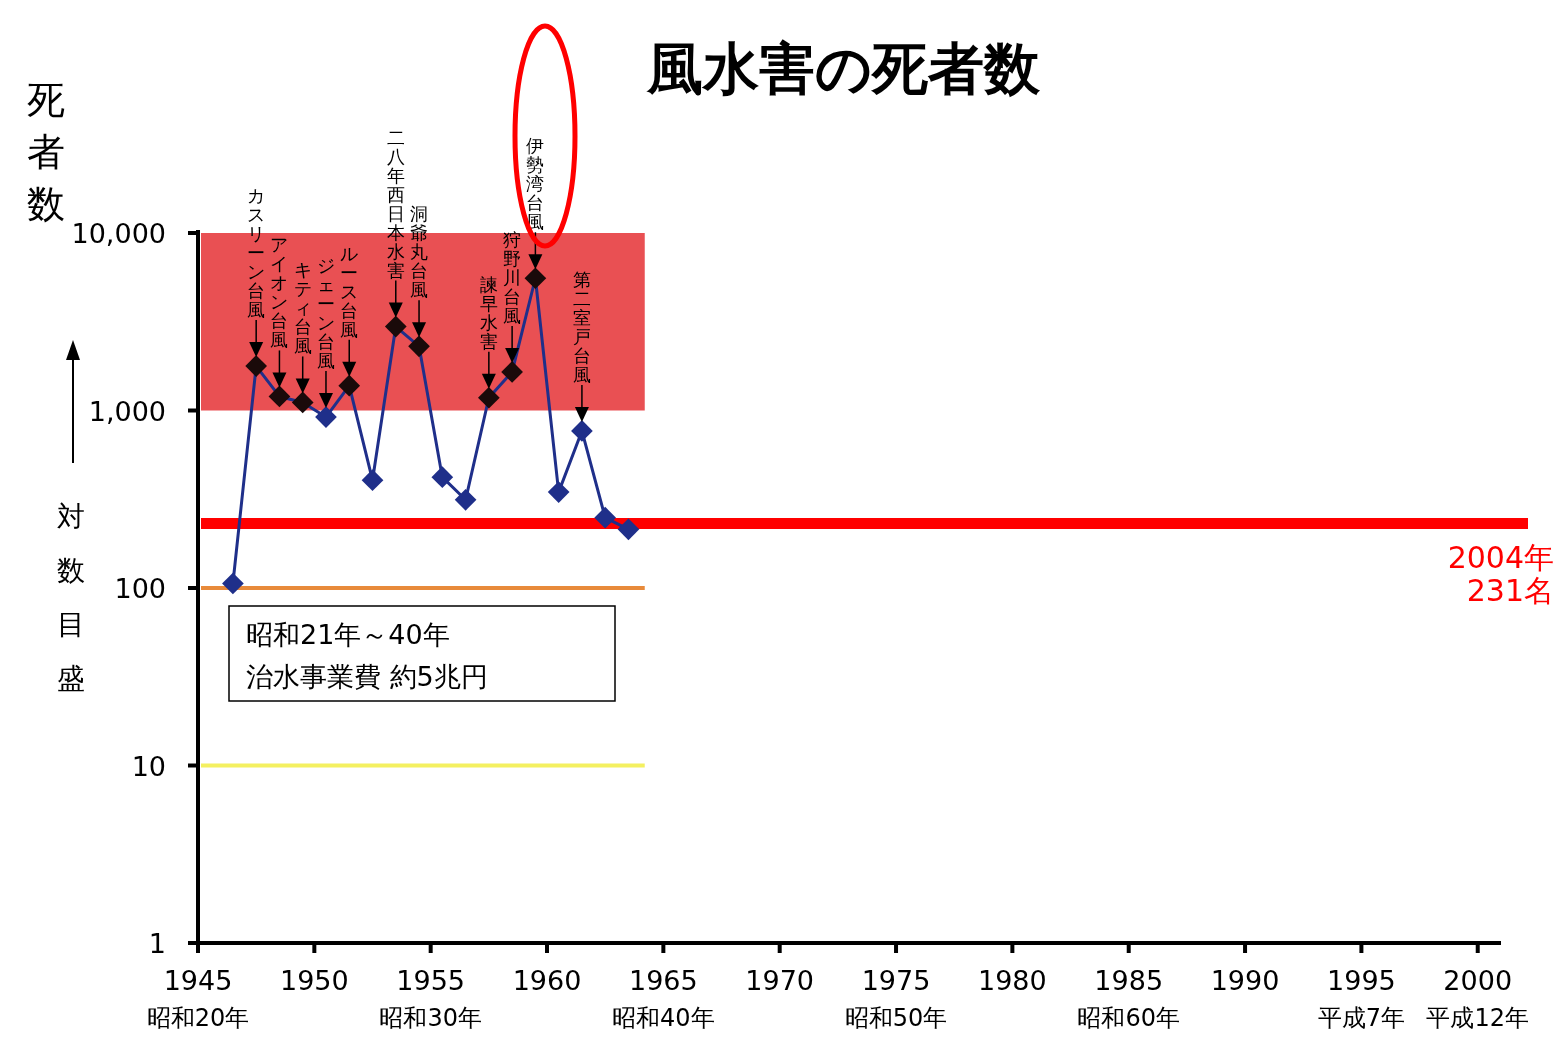 The image size is (1564, 1049). I want to click on chart-title: 風水害の死者数, so click(843, 68).